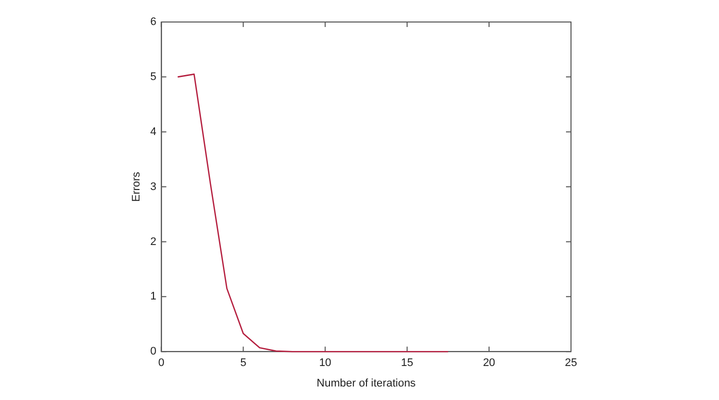 This screenshot has height=400, width=719. Describe the element at coordinates (571, 363) in the screenshot. I see `x-tick-label: 25` at that location.